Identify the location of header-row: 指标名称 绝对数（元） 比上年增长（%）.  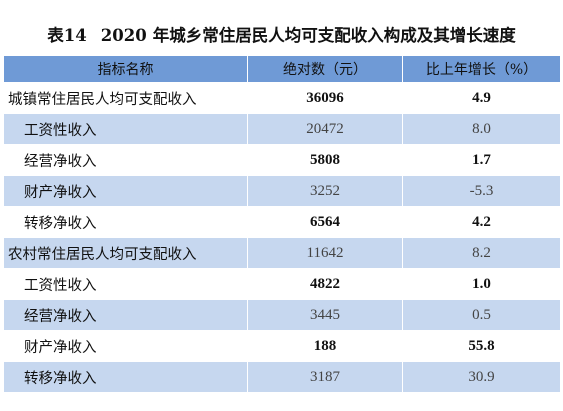
(282, 69).